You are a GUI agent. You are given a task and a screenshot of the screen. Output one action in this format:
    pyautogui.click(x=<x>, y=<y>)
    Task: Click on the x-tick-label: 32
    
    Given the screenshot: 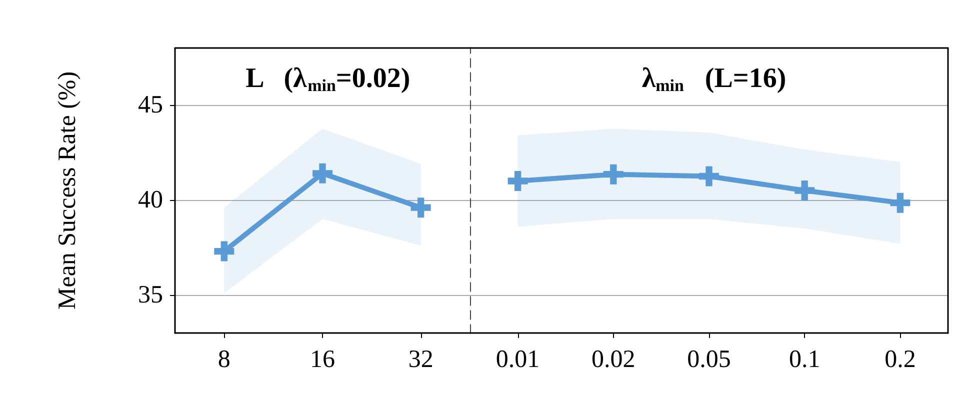 What is the action you would take?
    pyautogui.click(x=421, y=359)
    